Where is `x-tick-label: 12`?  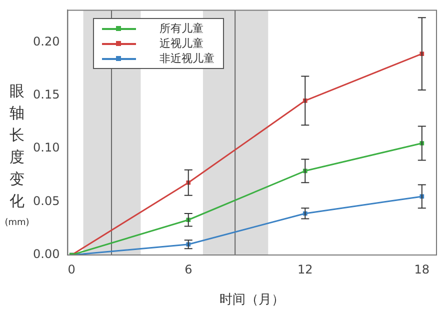
x-tick-label: 12 is located at coordinates (305, 269).